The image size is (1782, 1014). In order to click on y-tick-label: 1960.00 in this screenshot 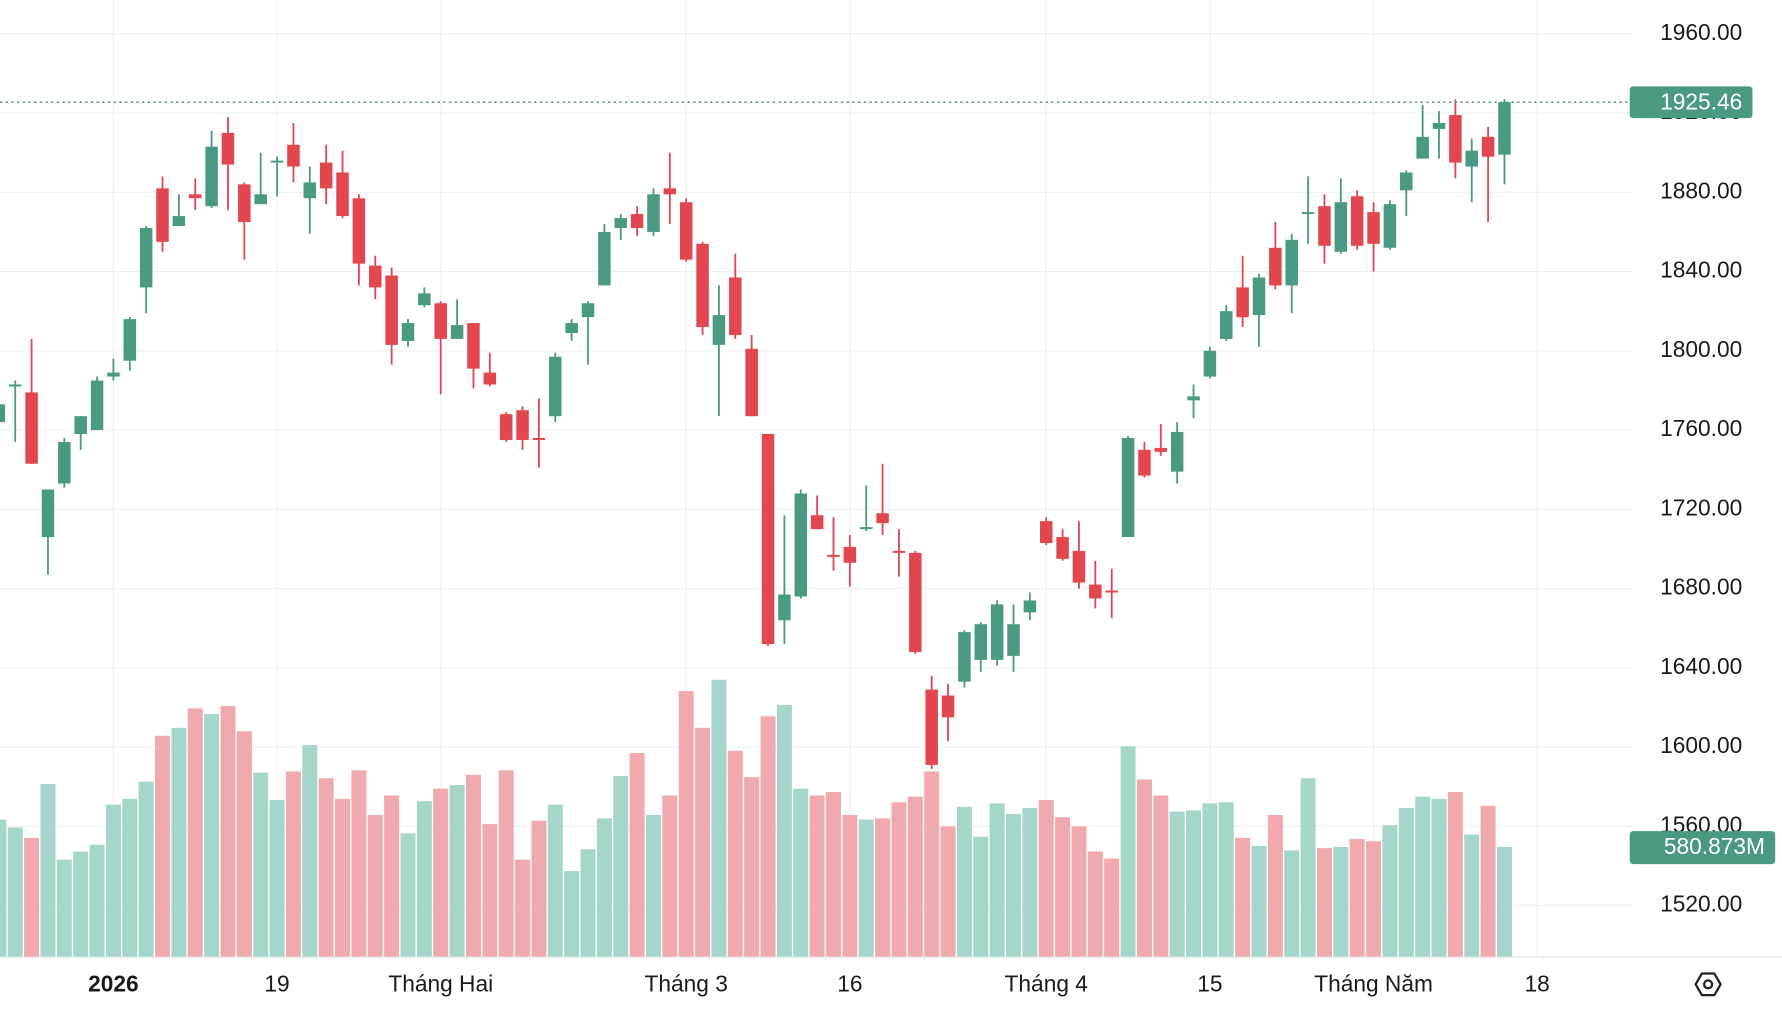, I will do `click(1701, 32)`.